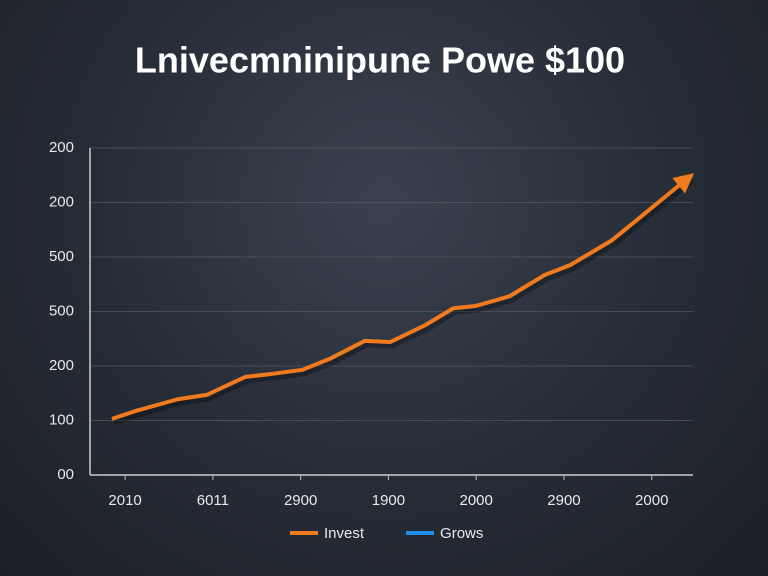  Describe the element at coordinates (124, 500) in the screenshot. I see `x-tick-label: 2010` at that location.